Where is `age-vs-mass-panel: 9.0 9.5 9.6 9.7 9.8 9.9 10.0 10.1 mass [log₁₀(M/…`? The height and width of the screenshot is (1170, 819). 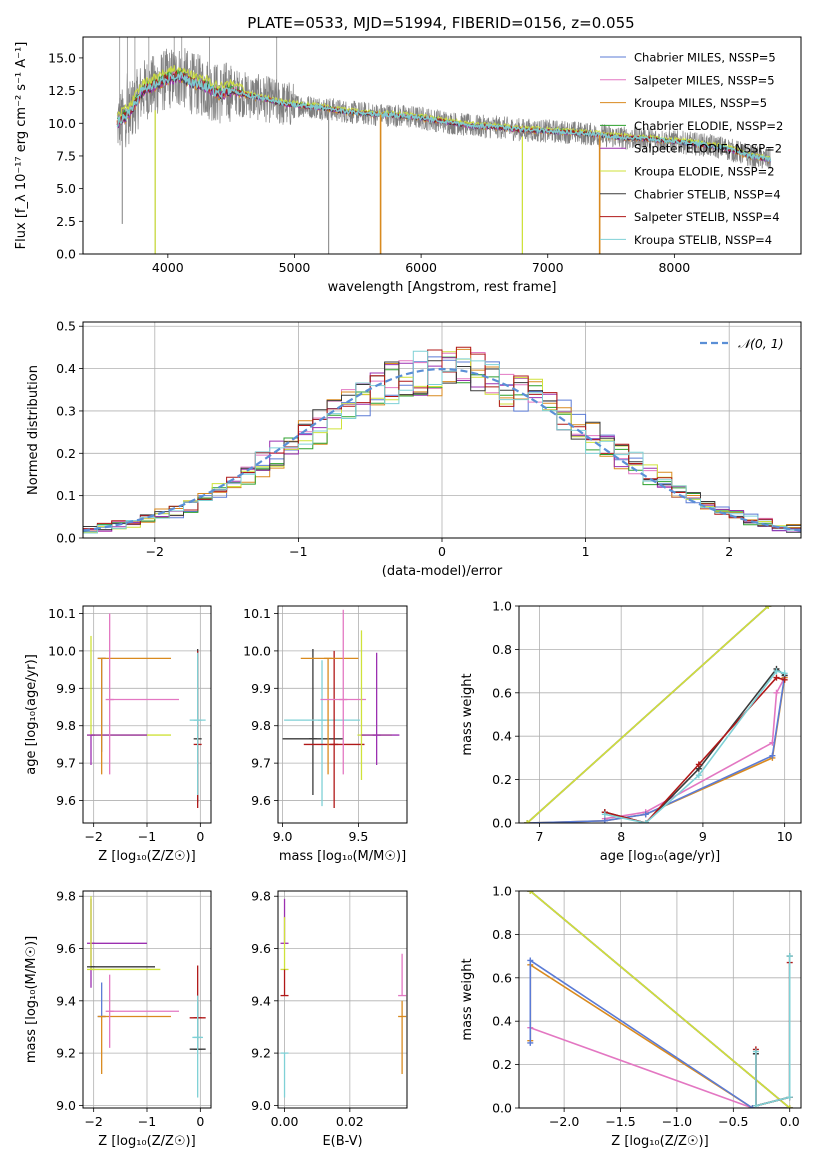
age-vs-mass-panel: 9.0 9.5 9.6 9.7 9.8 9.9 10.0 10.1 mass [log₁₀(M/… is located at coordinates (325, 734).